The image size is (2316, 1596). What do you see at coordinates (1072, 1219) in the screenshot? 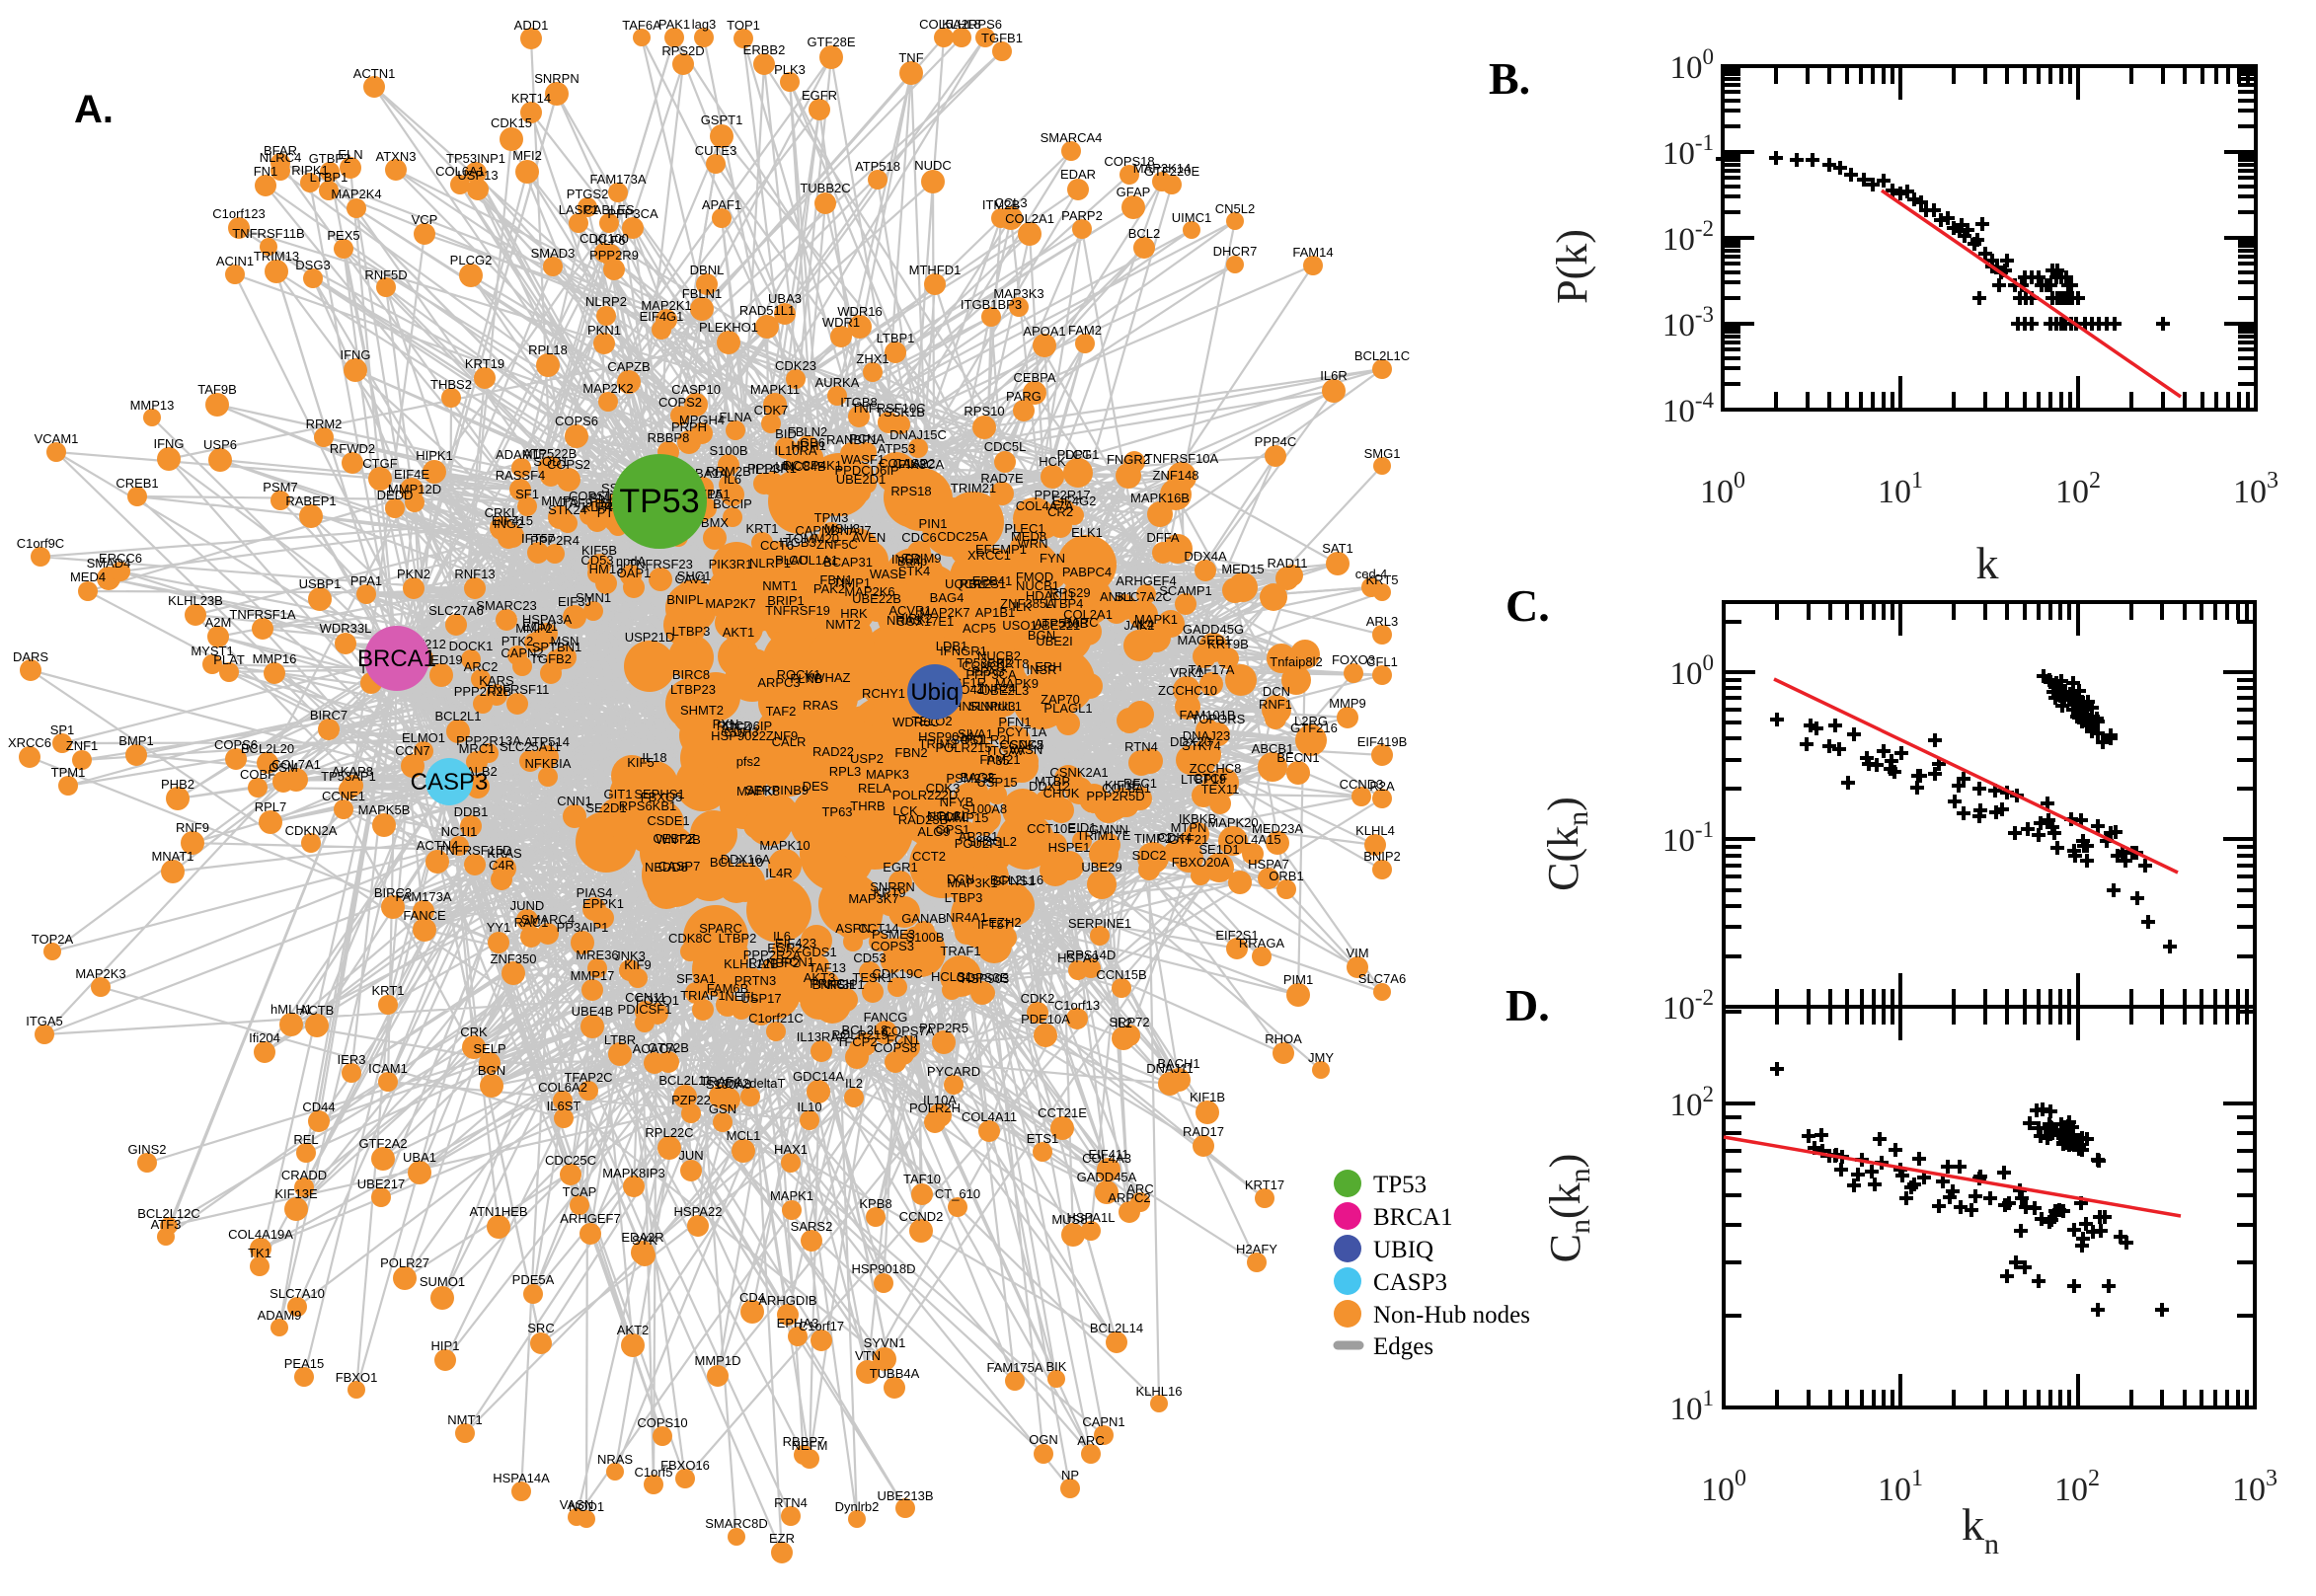
I see `svg-text: MUS81` at bounding box center [1072, 1219].